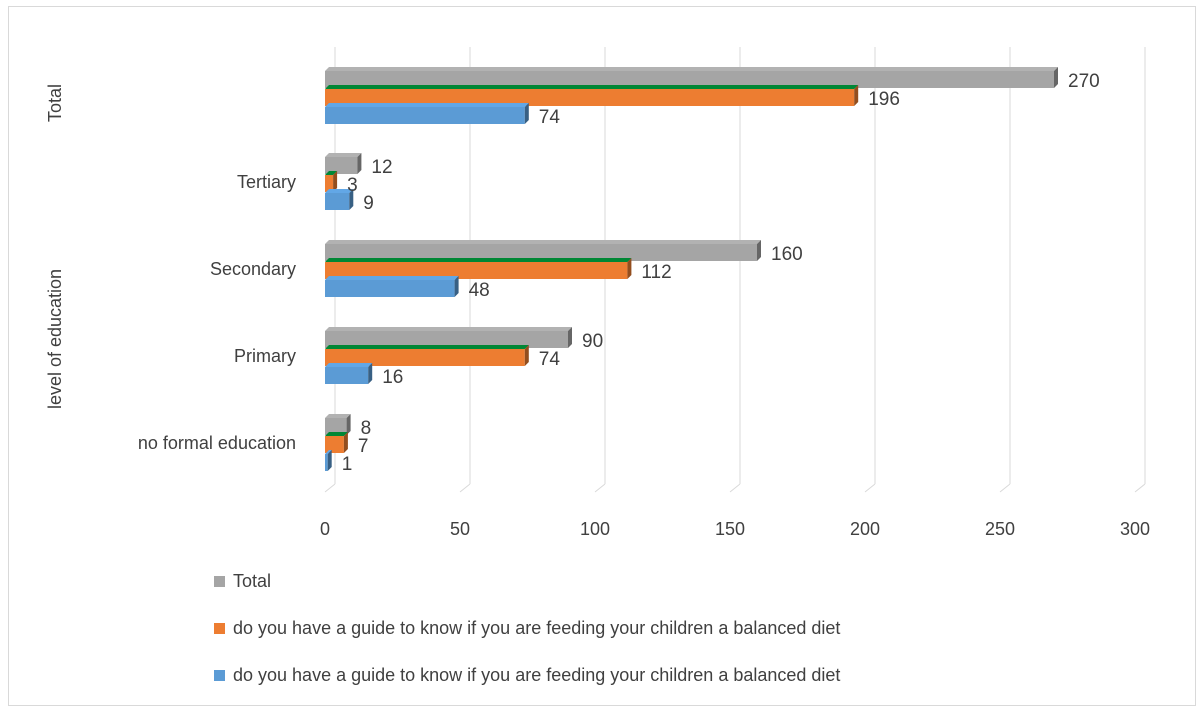  What do you see at coordinates (787, 254) in the screenshot?
I see `data-label: 160` at bounding box center [787, 254].